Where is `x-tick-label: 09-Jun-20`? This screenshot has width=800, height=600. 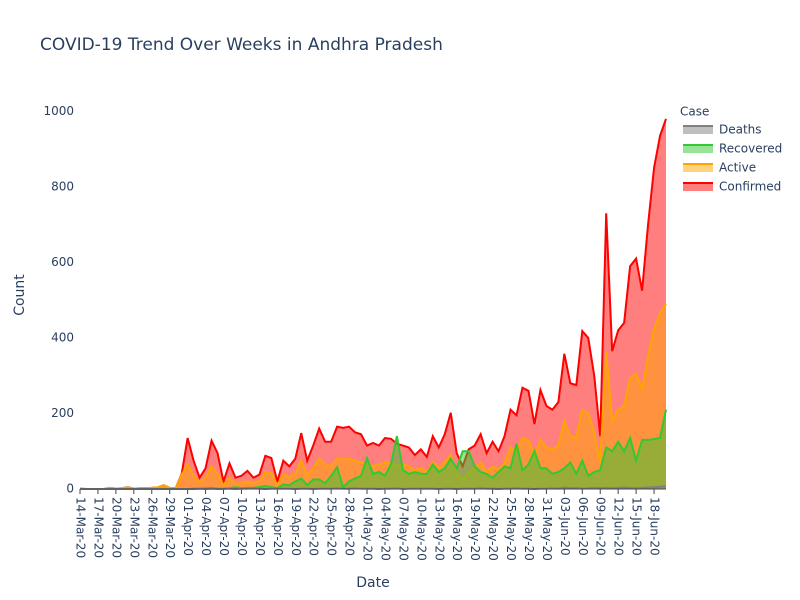
x-tick-label: 09-Jun-20 is located at coordinates (601, 526).